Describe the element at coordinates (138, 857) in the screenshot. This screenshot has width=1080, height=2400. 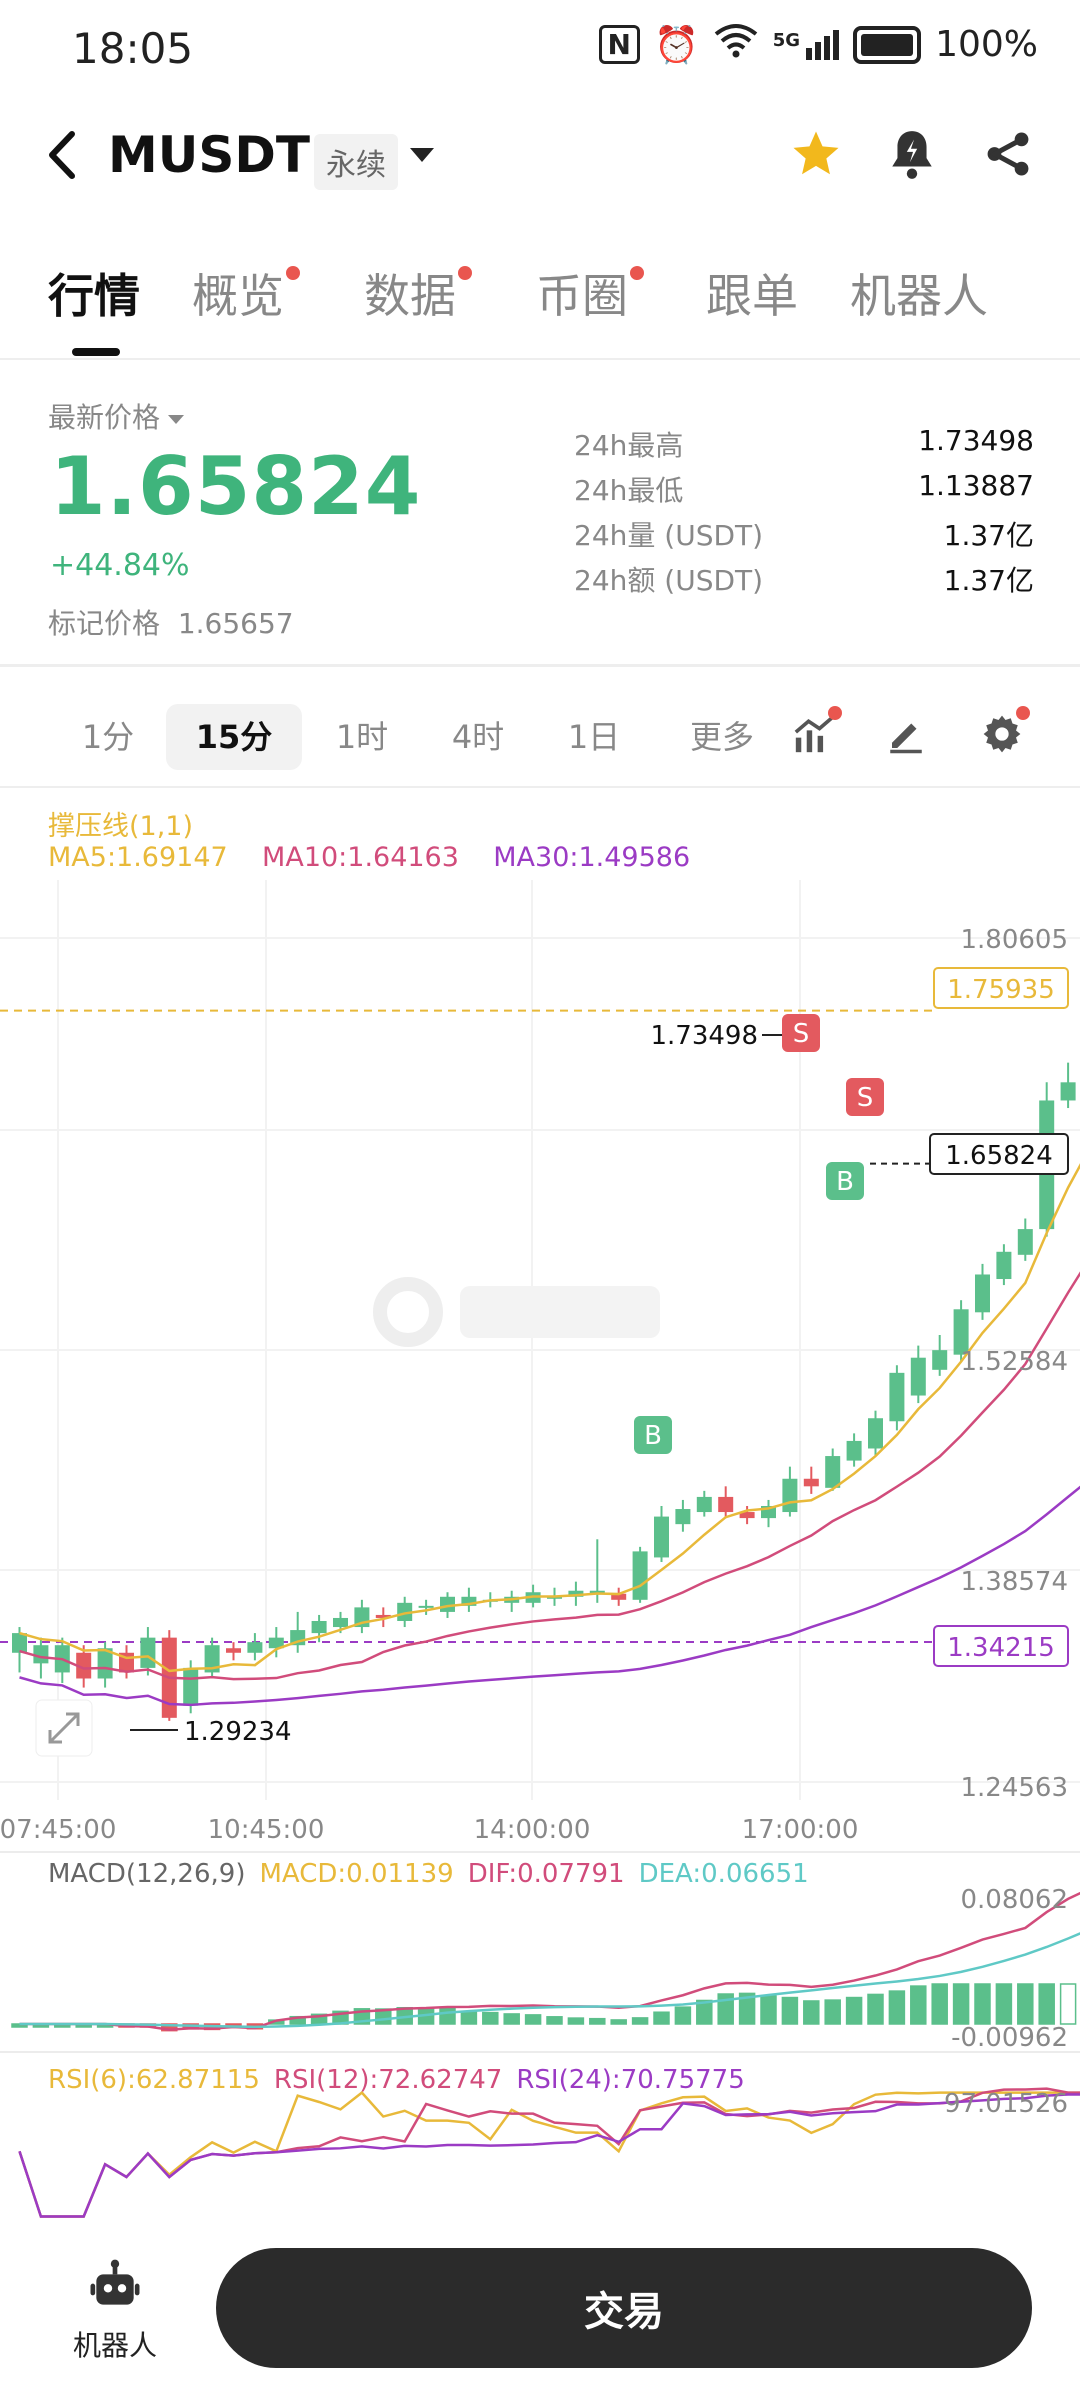
I see `ma5-value: MA5:1.69147` at that location.